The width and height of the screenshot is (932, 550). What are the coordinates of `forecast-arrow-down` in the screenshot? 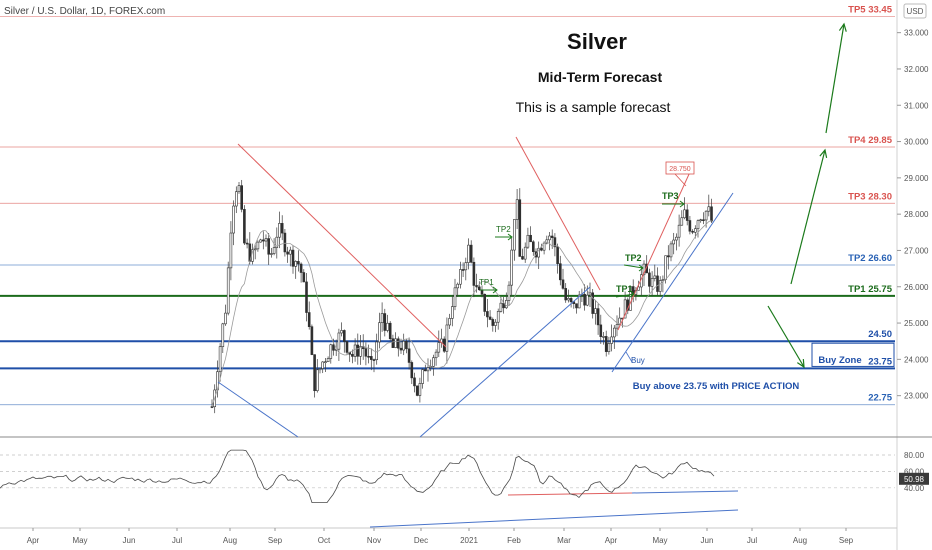 It's located at (786, 337).